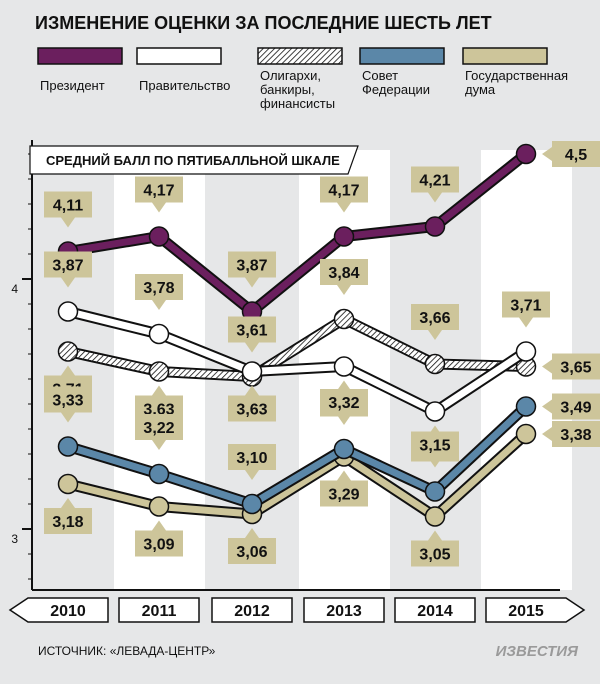 This screenshot has height=684, width=600. What do you see at coordinates (537, 651) in the screenshot?
I see `brand-logo: ИЗВЕСТИЯ` at bounding box center [537, 651].